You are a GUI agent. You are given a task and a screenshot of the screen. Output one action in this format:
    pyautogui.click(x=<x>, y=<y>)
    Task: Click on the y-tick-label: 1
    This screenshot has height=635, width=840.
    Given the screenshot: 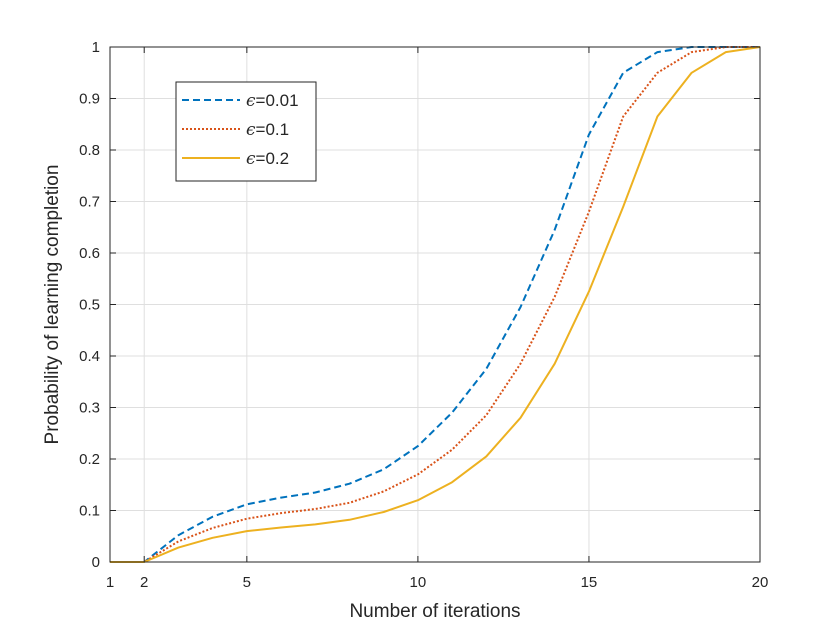 What is the action you would take?
    pyautogui.click(x=96, y=47)
    